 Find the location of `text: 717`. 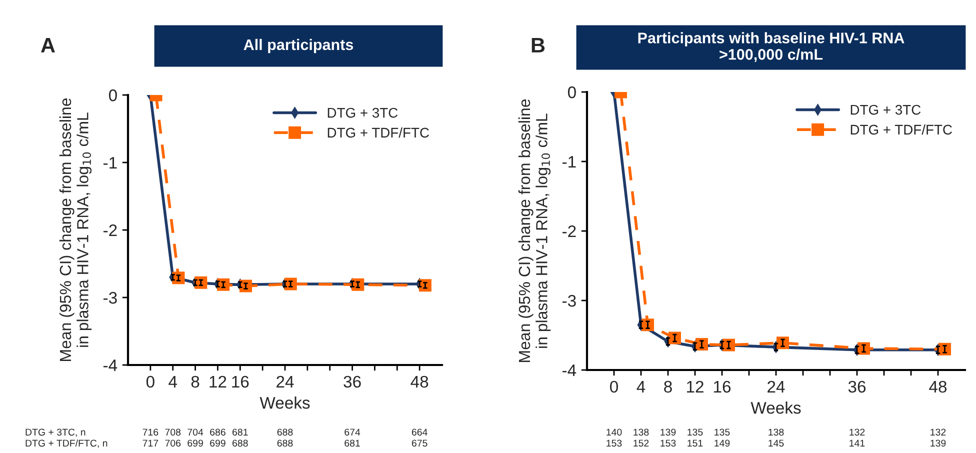

text: 717 is located at coordinates (150, 443).